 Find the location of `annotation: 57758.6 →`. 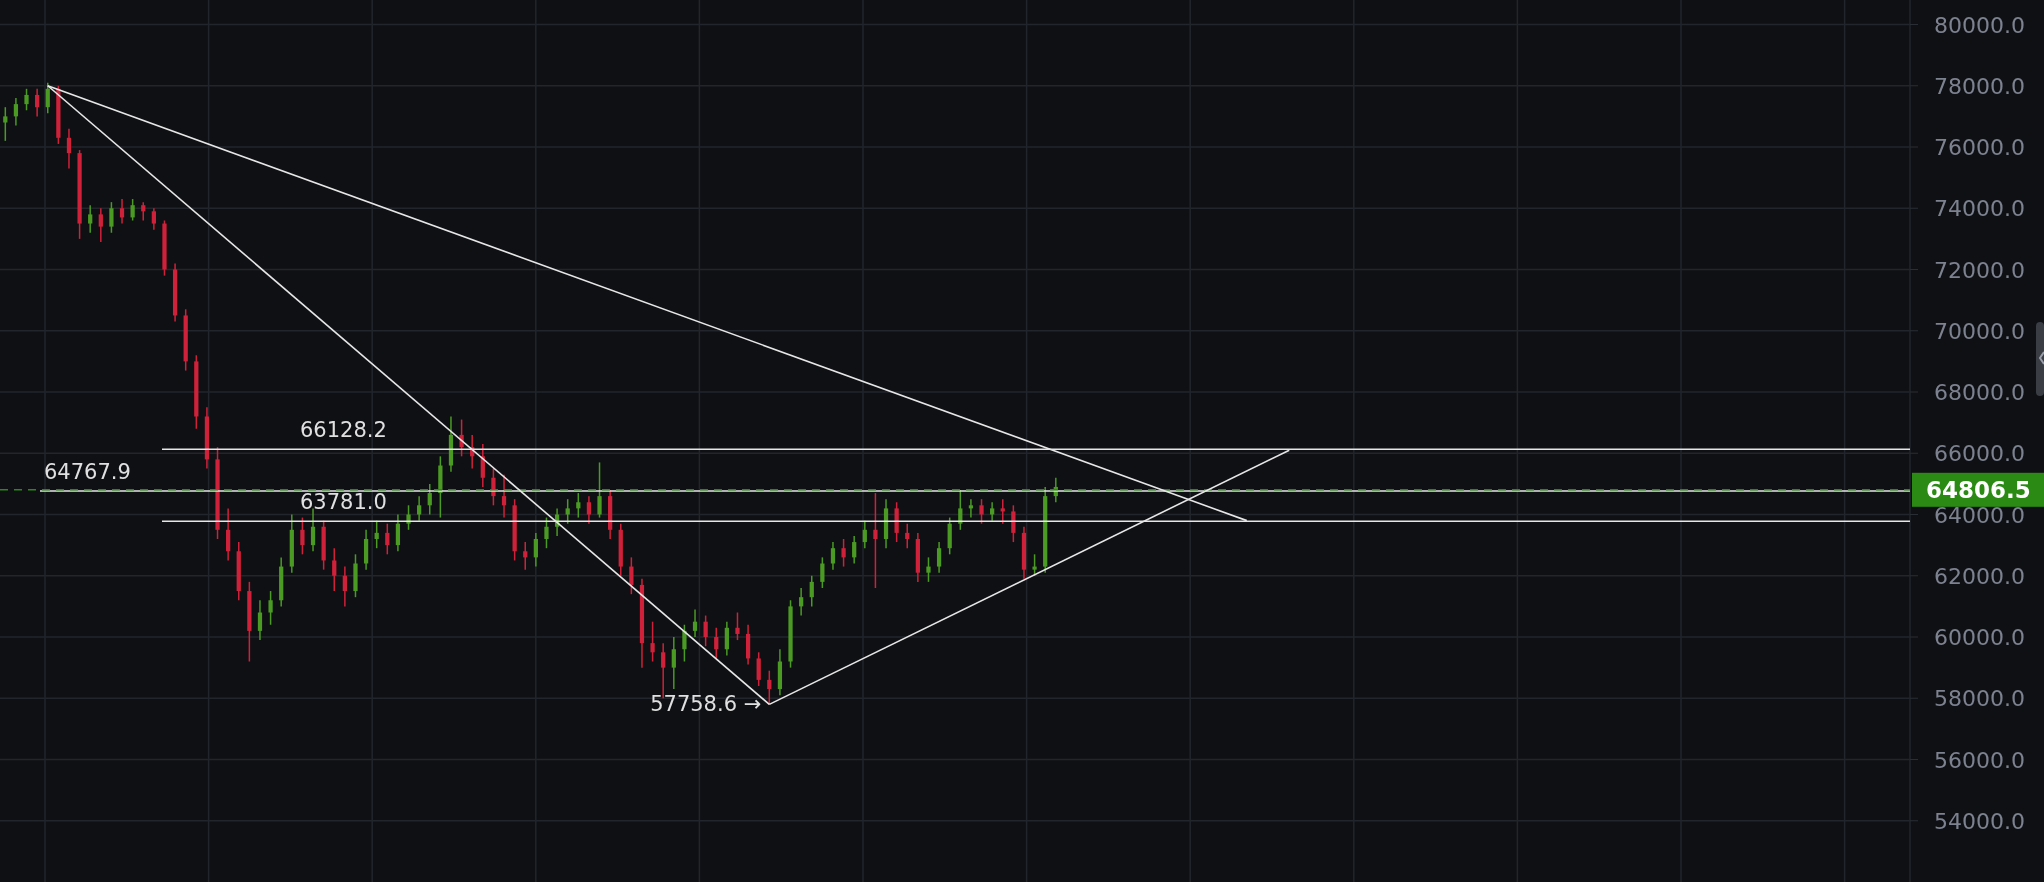

annotation: 57758.6 → is located at coordinates (706, 704).